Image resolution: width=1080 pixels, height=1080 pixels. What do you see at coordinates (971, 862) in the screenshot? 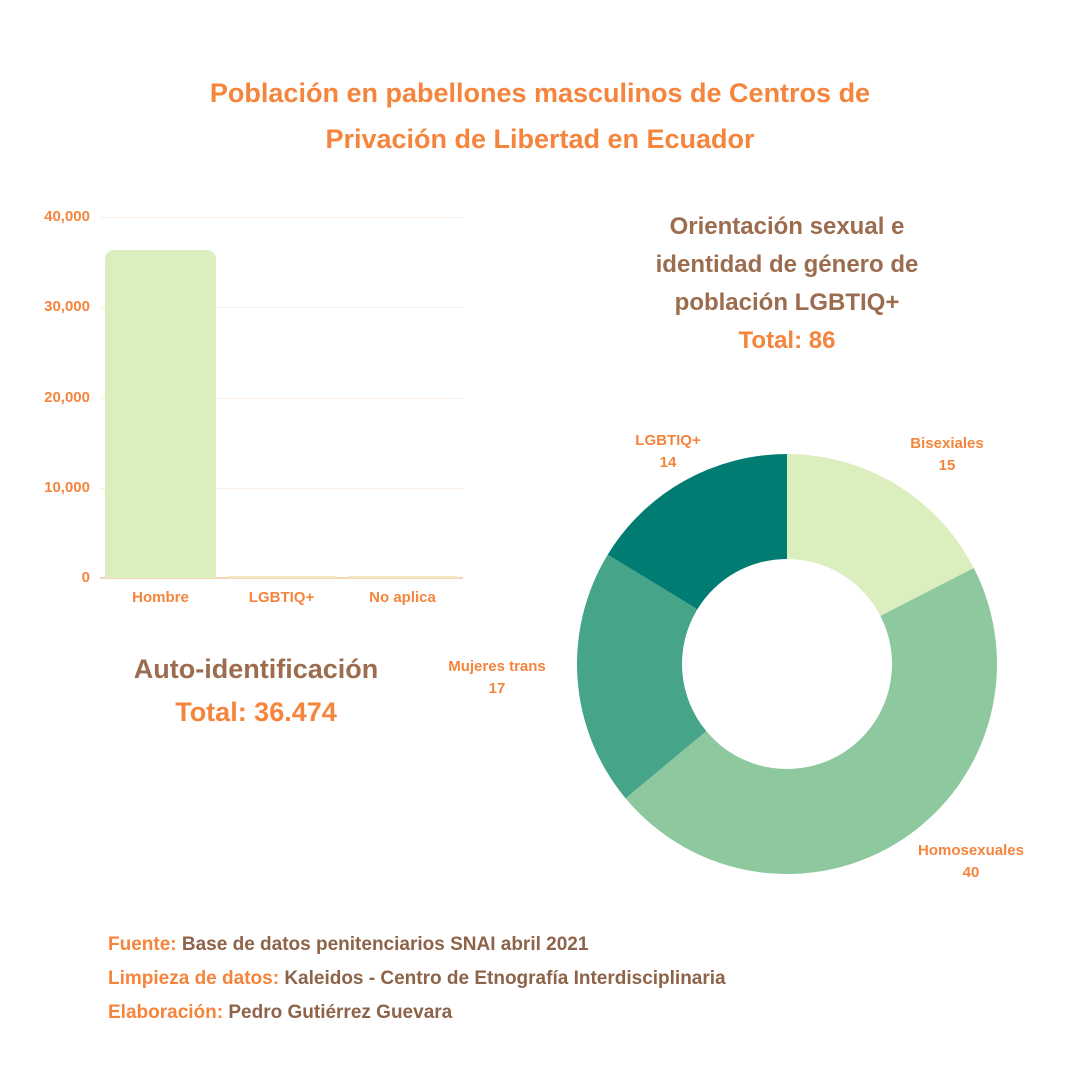
I see `slice-label-homosexuales: Homosexuales 40` at bounding box center [971, 862].